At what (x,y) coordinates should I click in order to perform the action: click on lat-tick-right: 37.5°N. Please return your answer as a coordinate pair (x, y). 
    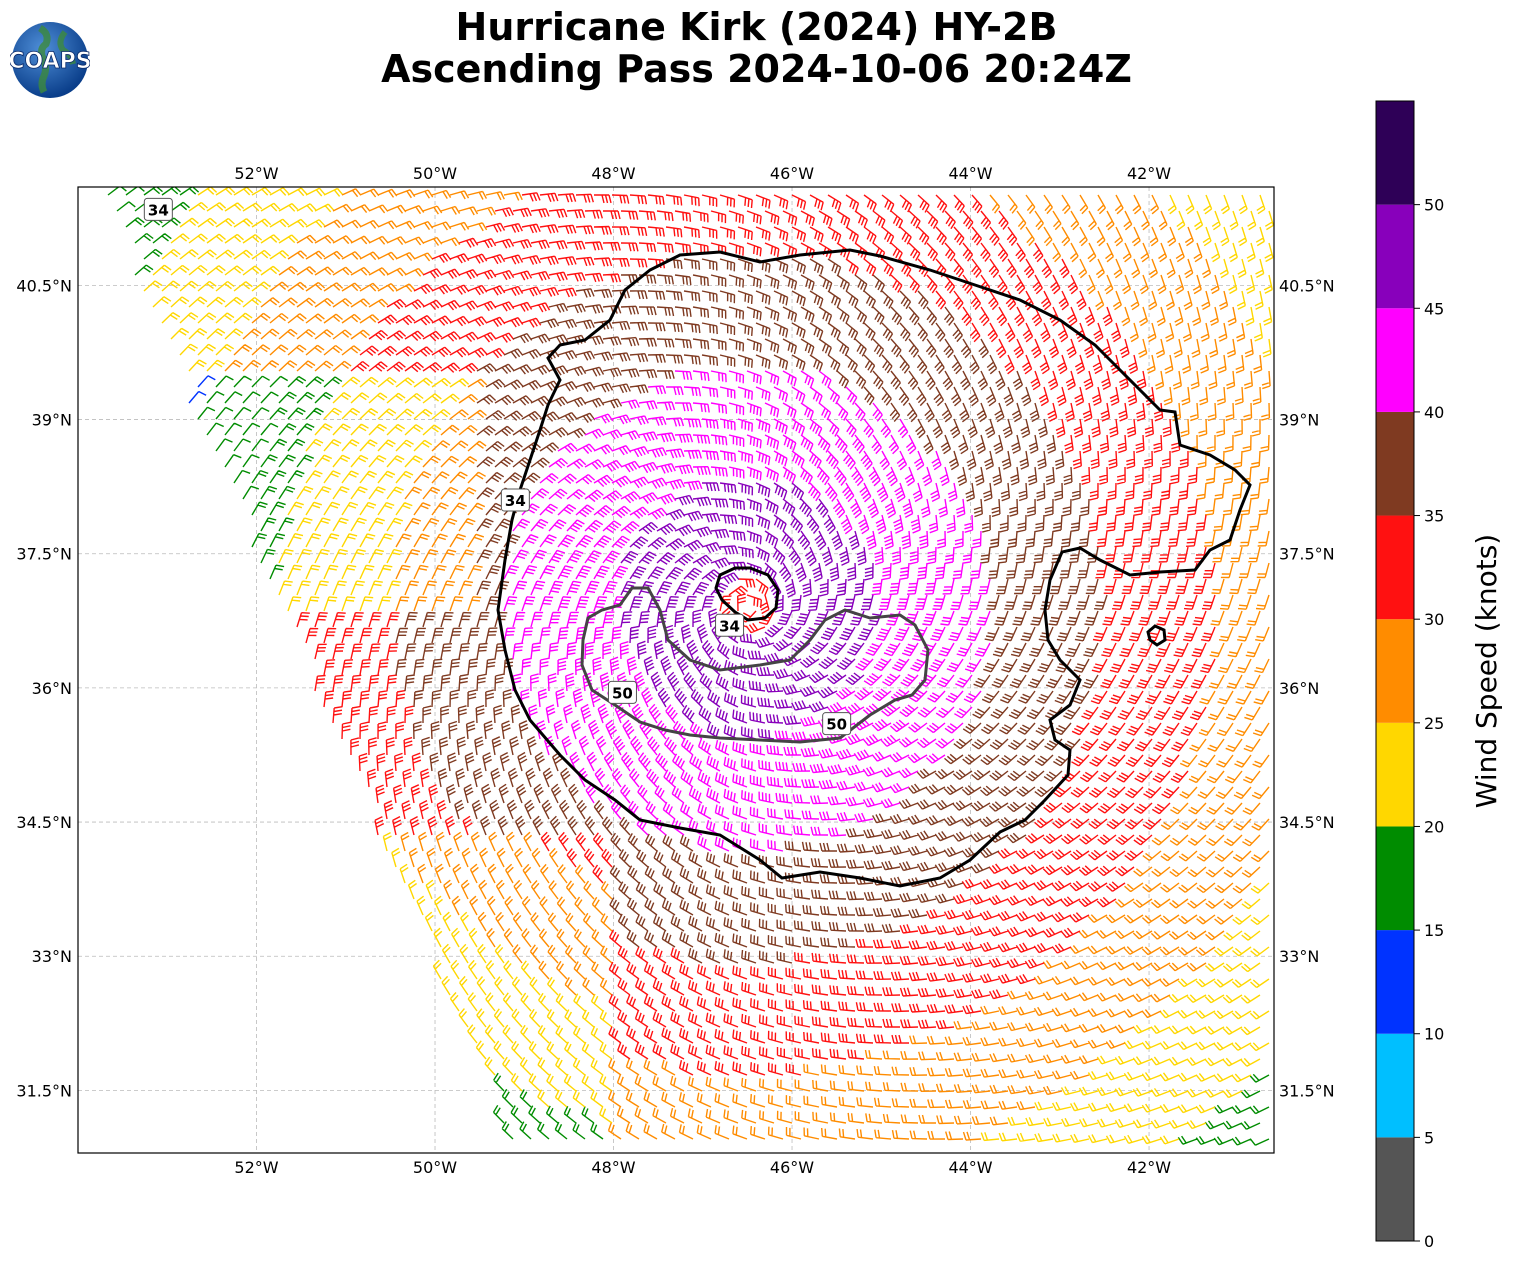
    Looking at the image, I should click on (1307, 554).